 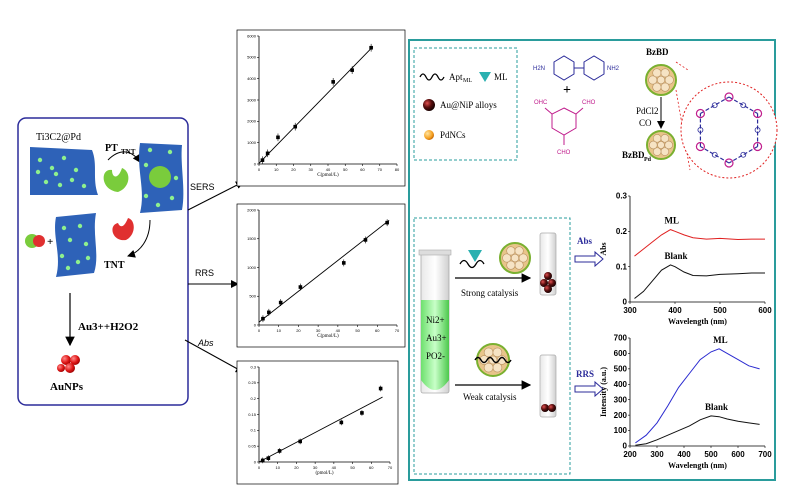 I want to click on y-tick-label: 200, so click(x=621, y=415).